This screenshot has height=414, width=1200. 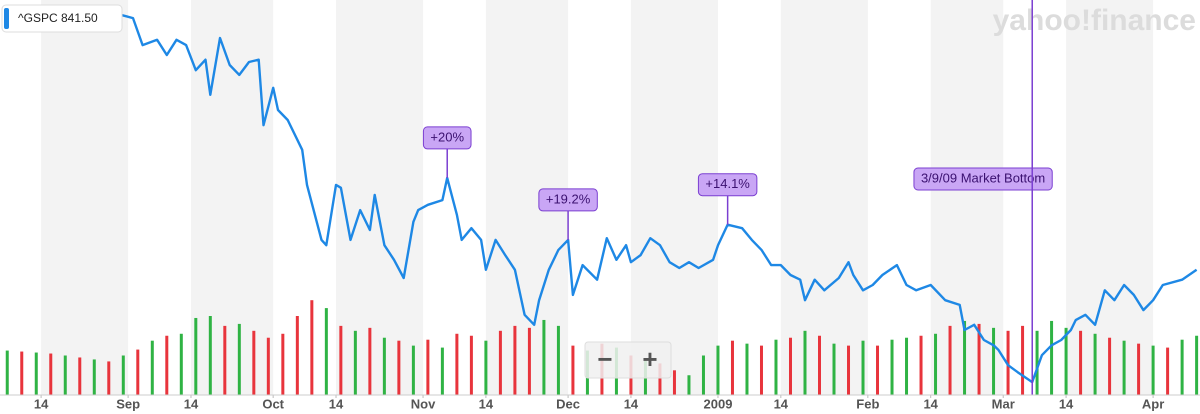 I want to click on annotation: +19.2%, so click(x=568, y=214).